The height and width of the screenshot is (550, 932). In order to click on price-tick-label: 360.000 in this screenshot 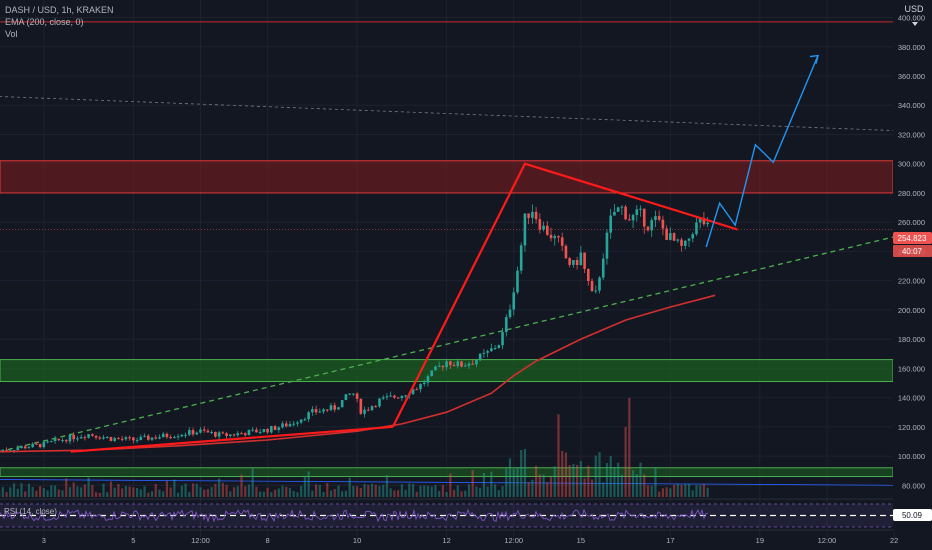, I will do `click(911, 76)`.